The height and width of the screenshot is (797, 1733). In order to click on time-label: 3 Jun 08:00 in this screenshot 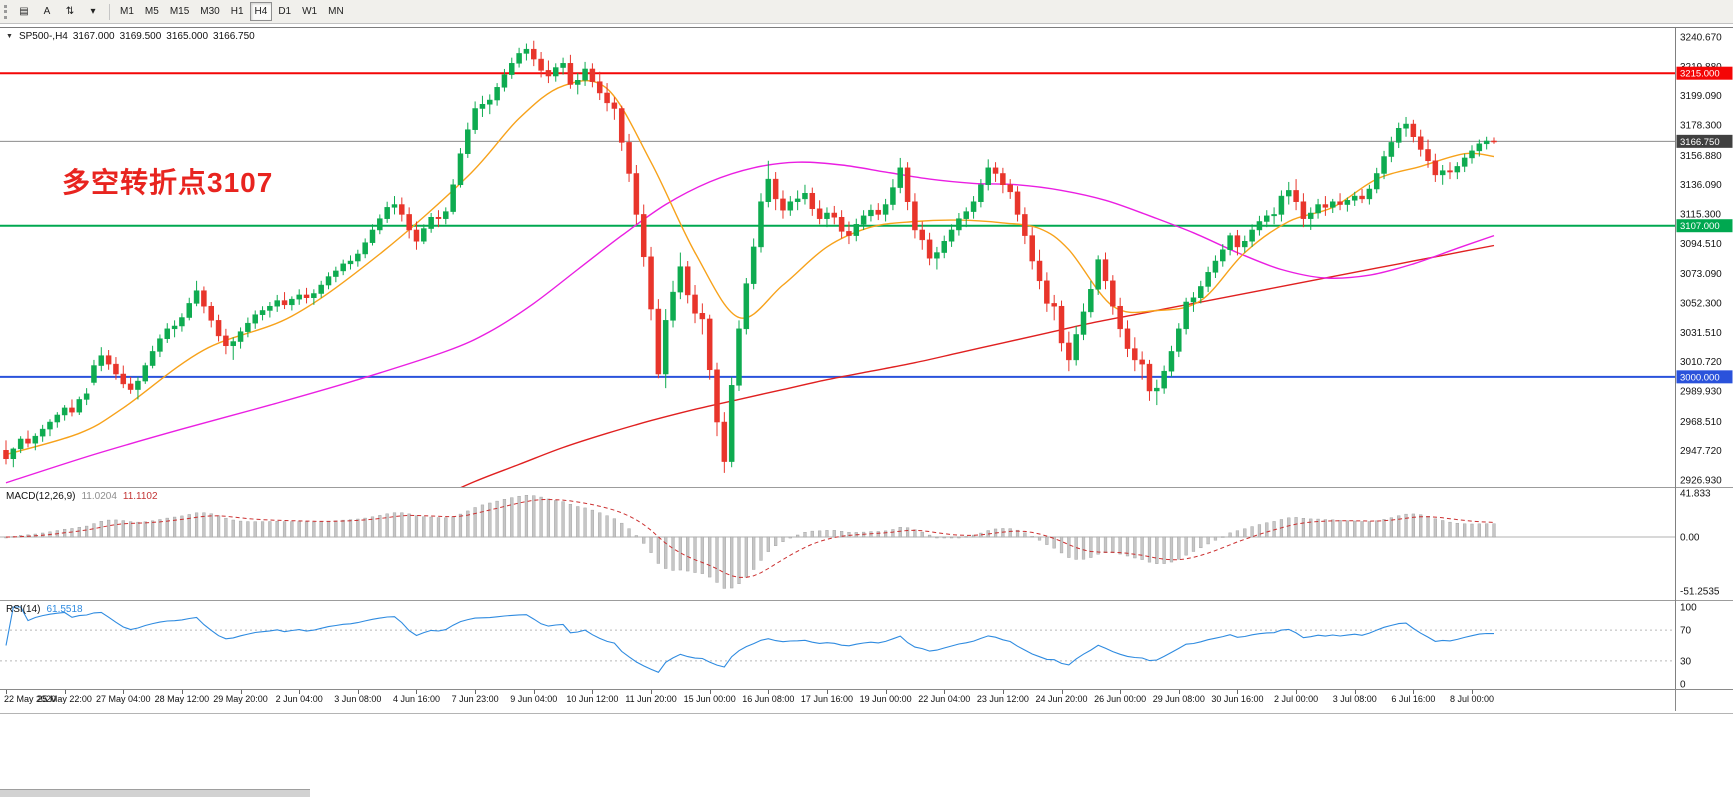, I will do `click(358, 699)`.